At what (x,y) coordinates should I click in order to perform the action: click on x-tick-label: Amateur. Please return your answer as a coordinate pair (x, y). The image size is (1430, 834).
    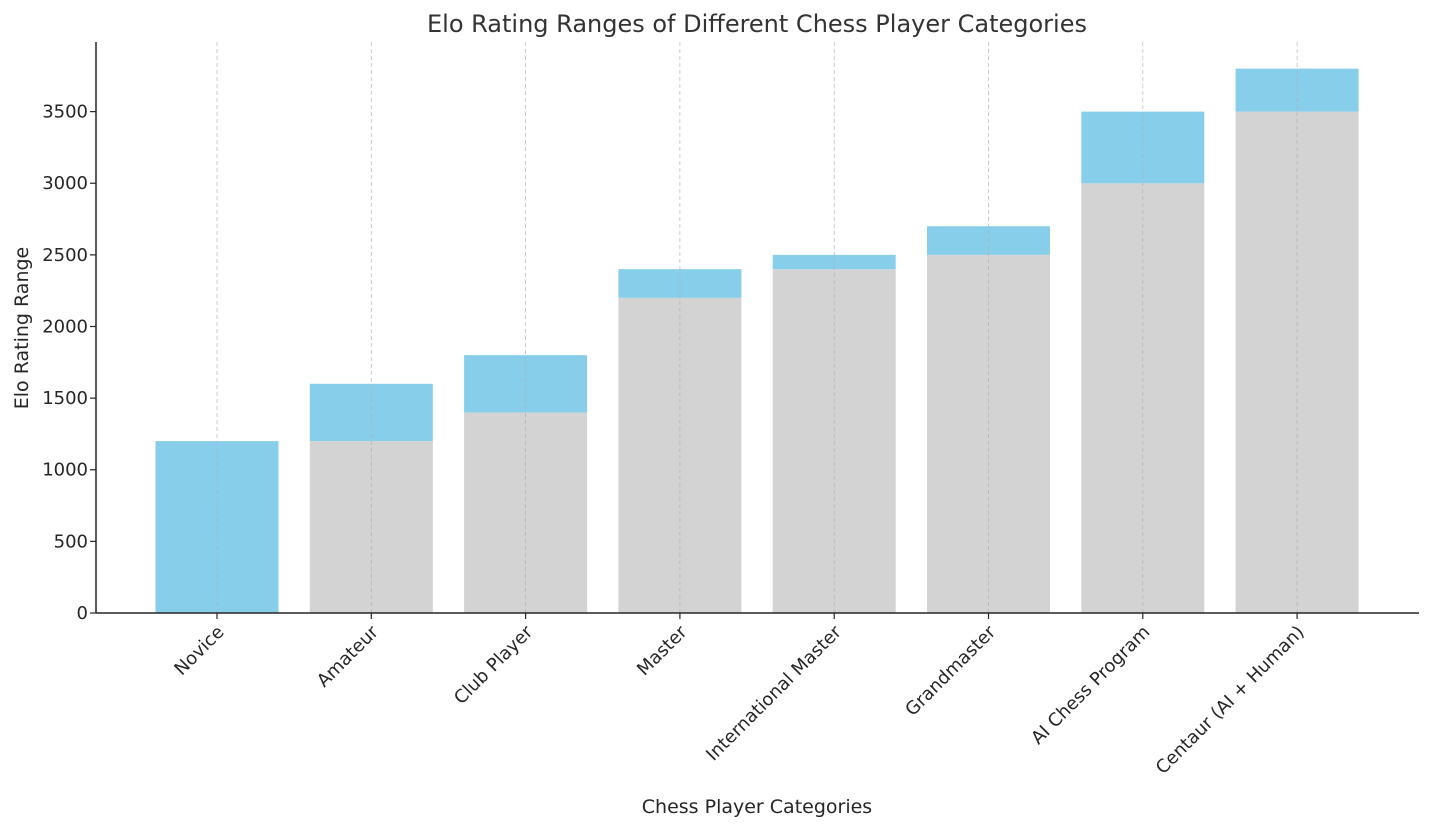
    Looking at the image, I should click on (348, 656).